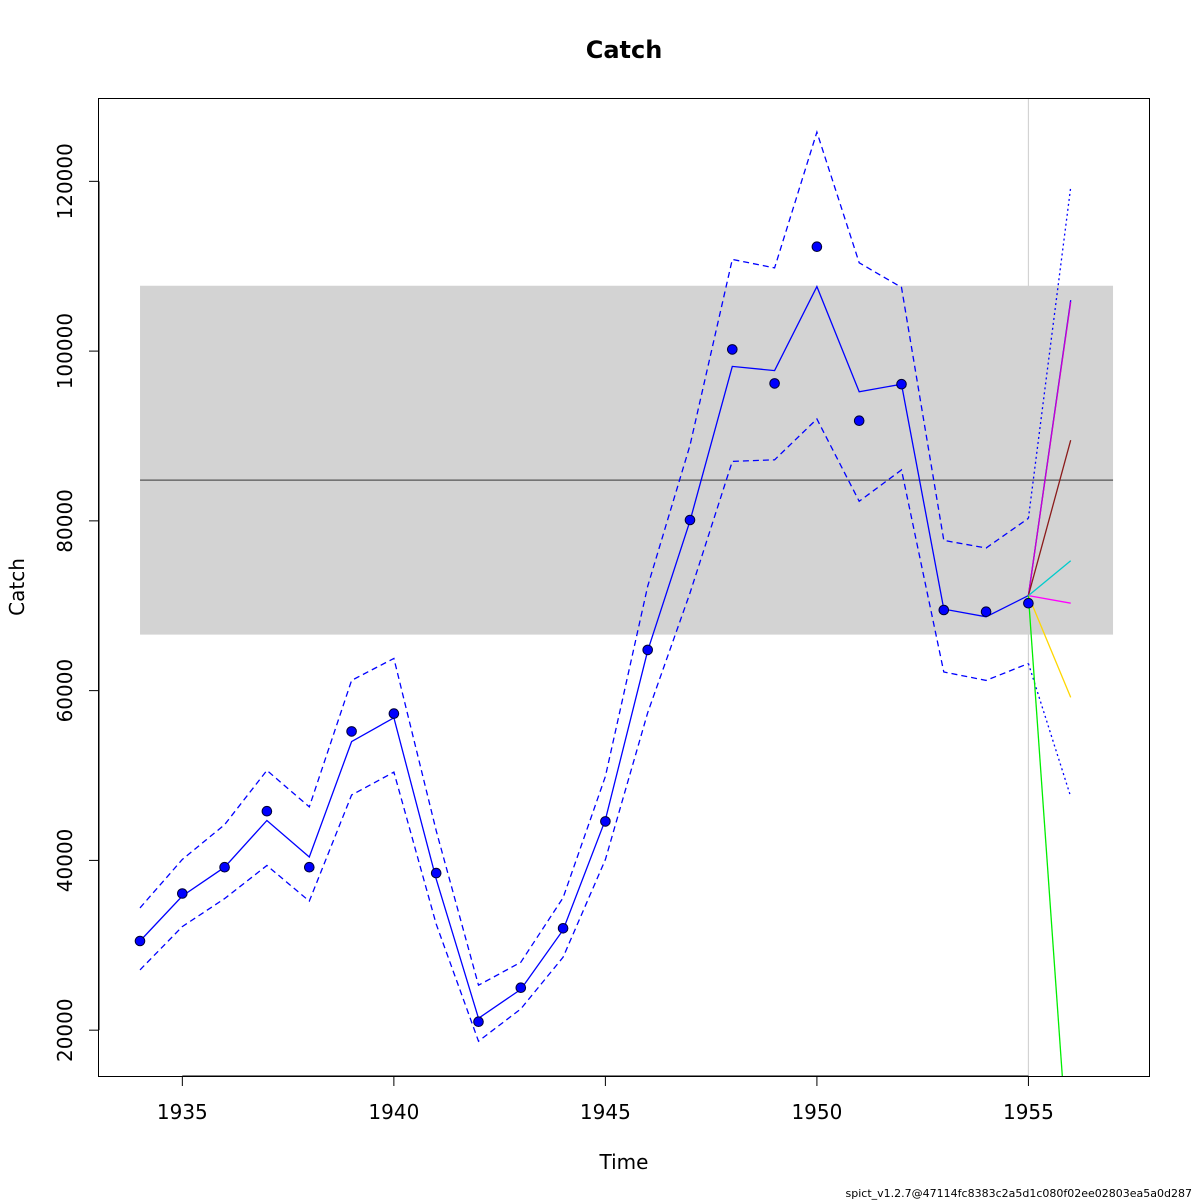  What do you see at coordinates (65, 861) in the screenshot?
I see `y-tick-label: 40000` at bounding box center [65, 861].